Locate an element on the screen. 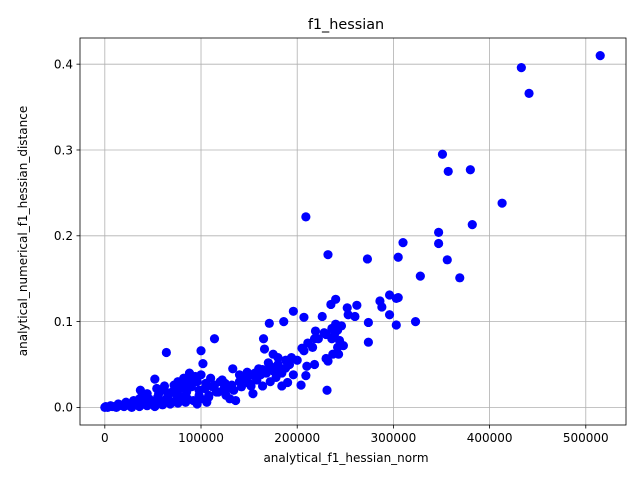  y-tick-label: 0.0 is located at coordinates (63, 408).